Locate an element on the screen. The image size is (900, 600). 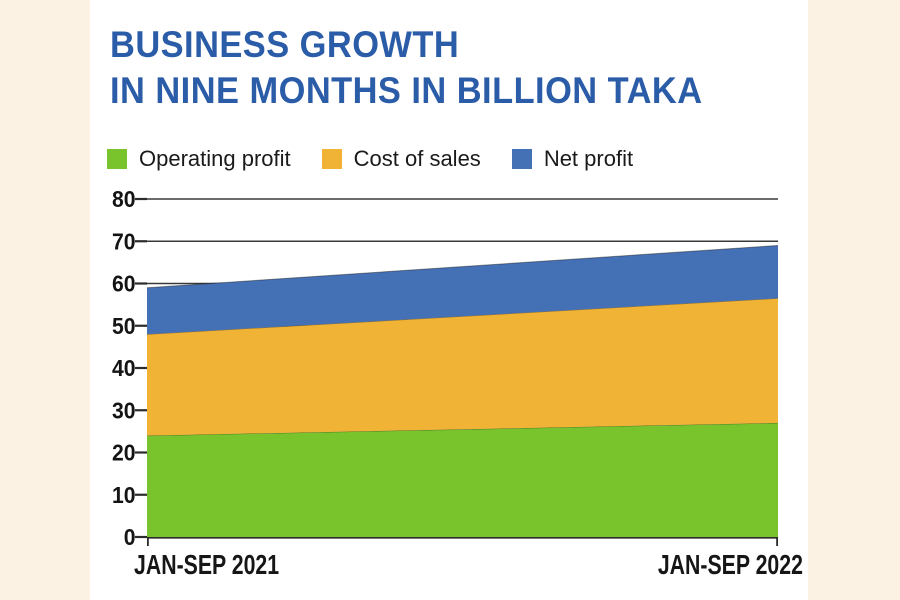
legend-item-net-profit: Net profit is located at coordinates (572, 159).